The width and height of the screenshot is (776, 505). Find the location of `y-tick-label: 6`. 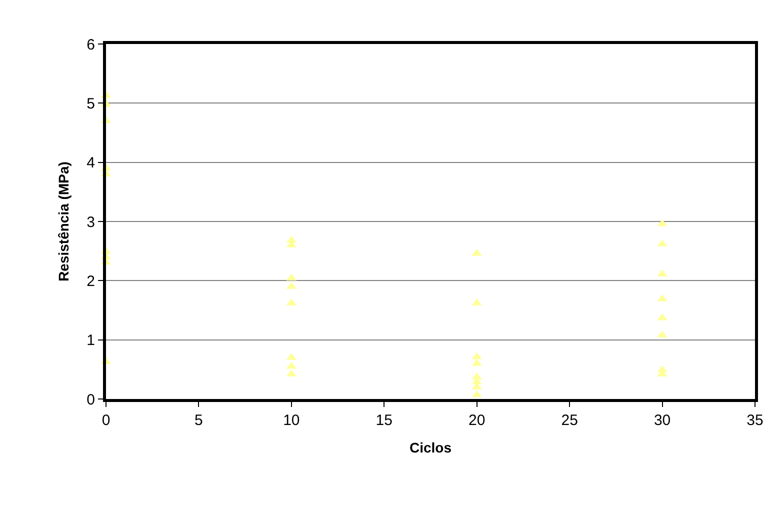

y-tick-label: 6 is located at coordinates (90, 45).